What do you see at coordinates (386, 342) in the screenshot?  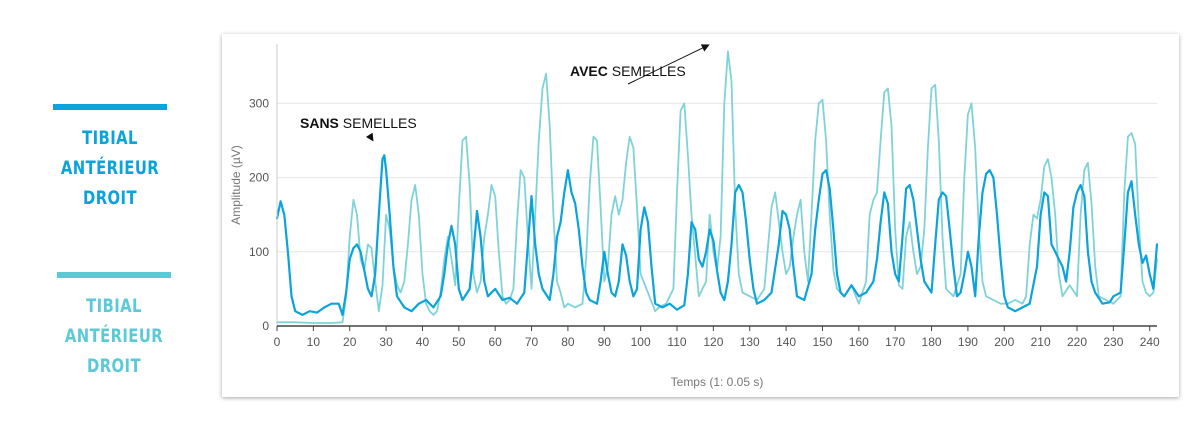 I see `x-tick-label: 30` at bounding box center [386, 342].